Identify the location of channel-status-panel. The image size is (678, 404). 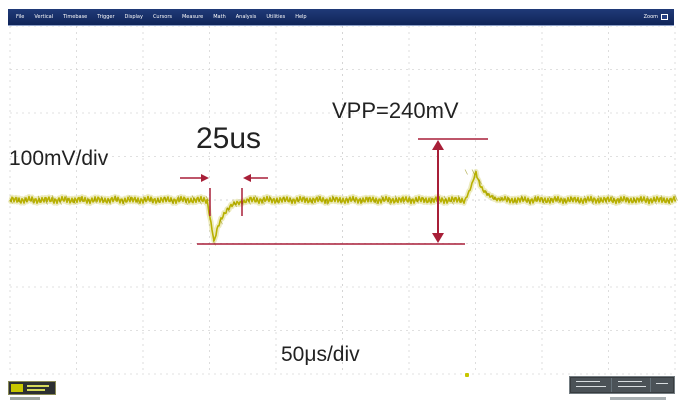
(32, 388).